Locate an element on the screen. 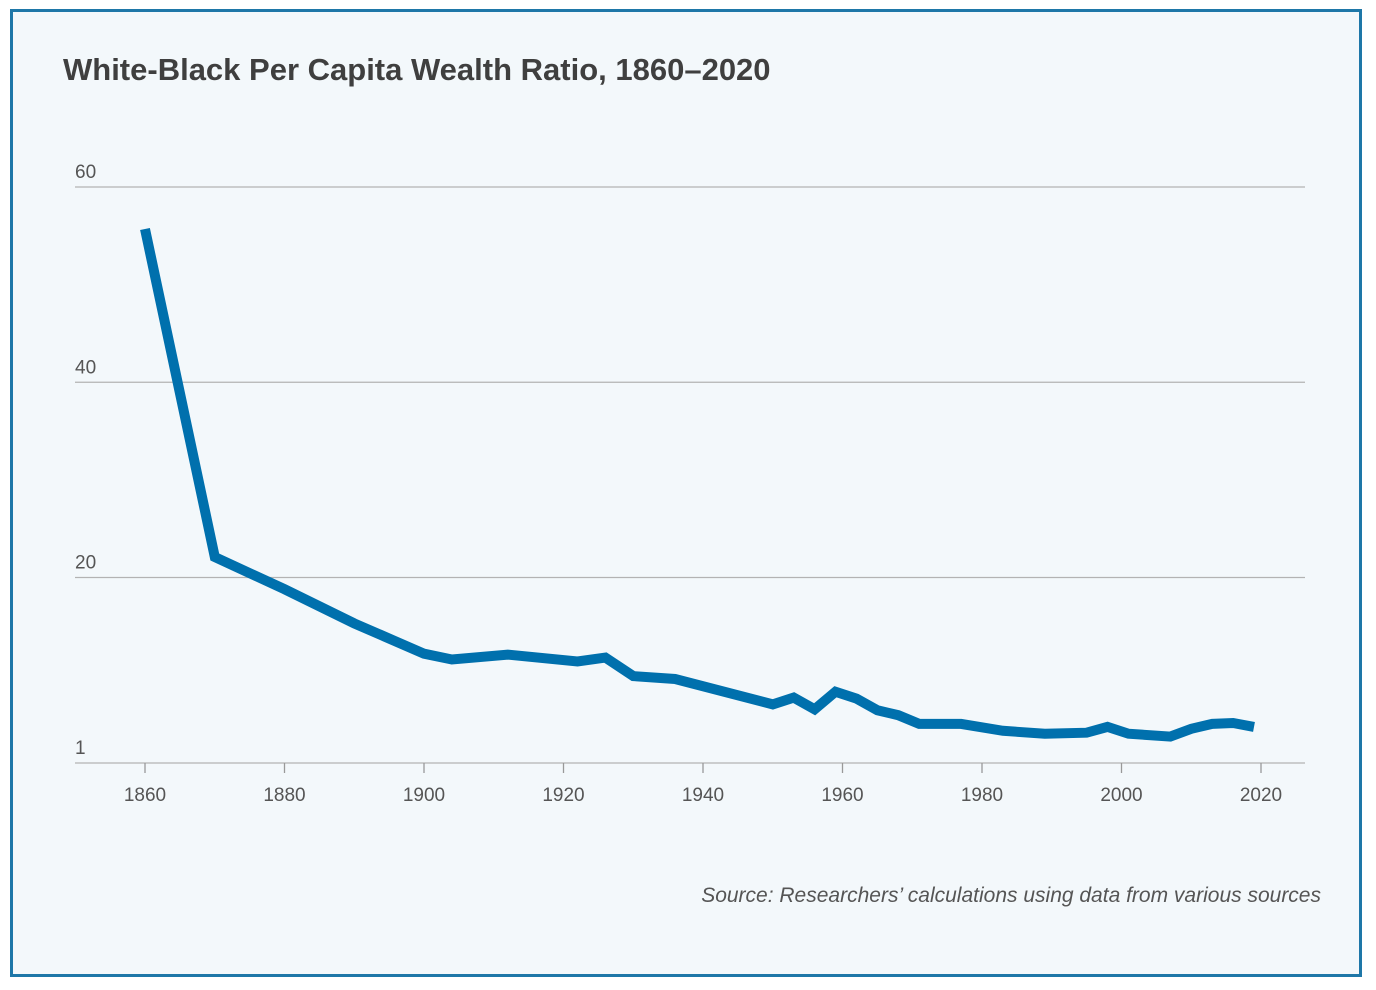  x-tick-label-1940: 1940 is located at coordinates (703, 795).